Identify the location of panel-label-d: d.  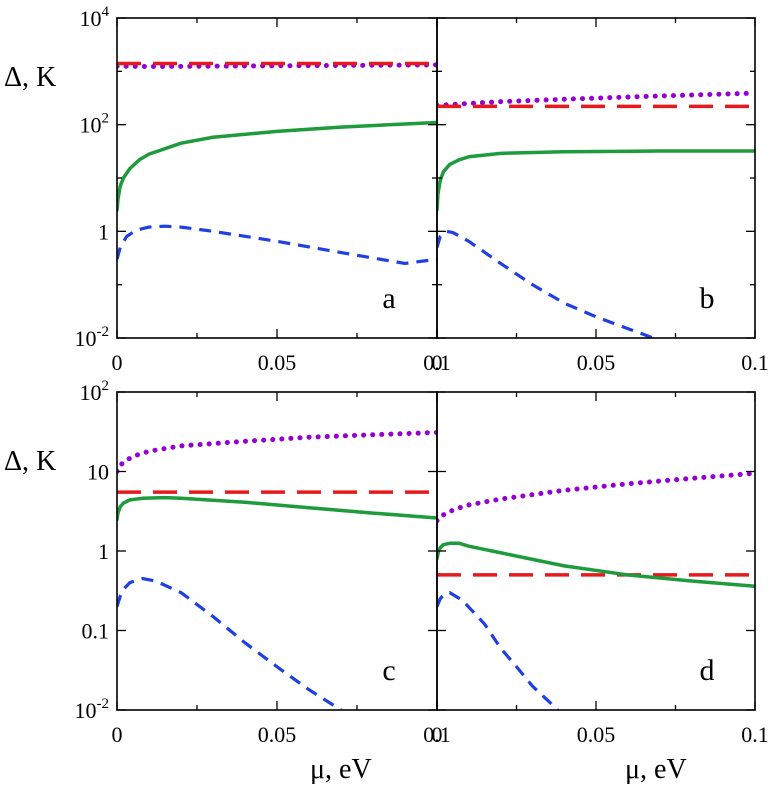
(707, 670).